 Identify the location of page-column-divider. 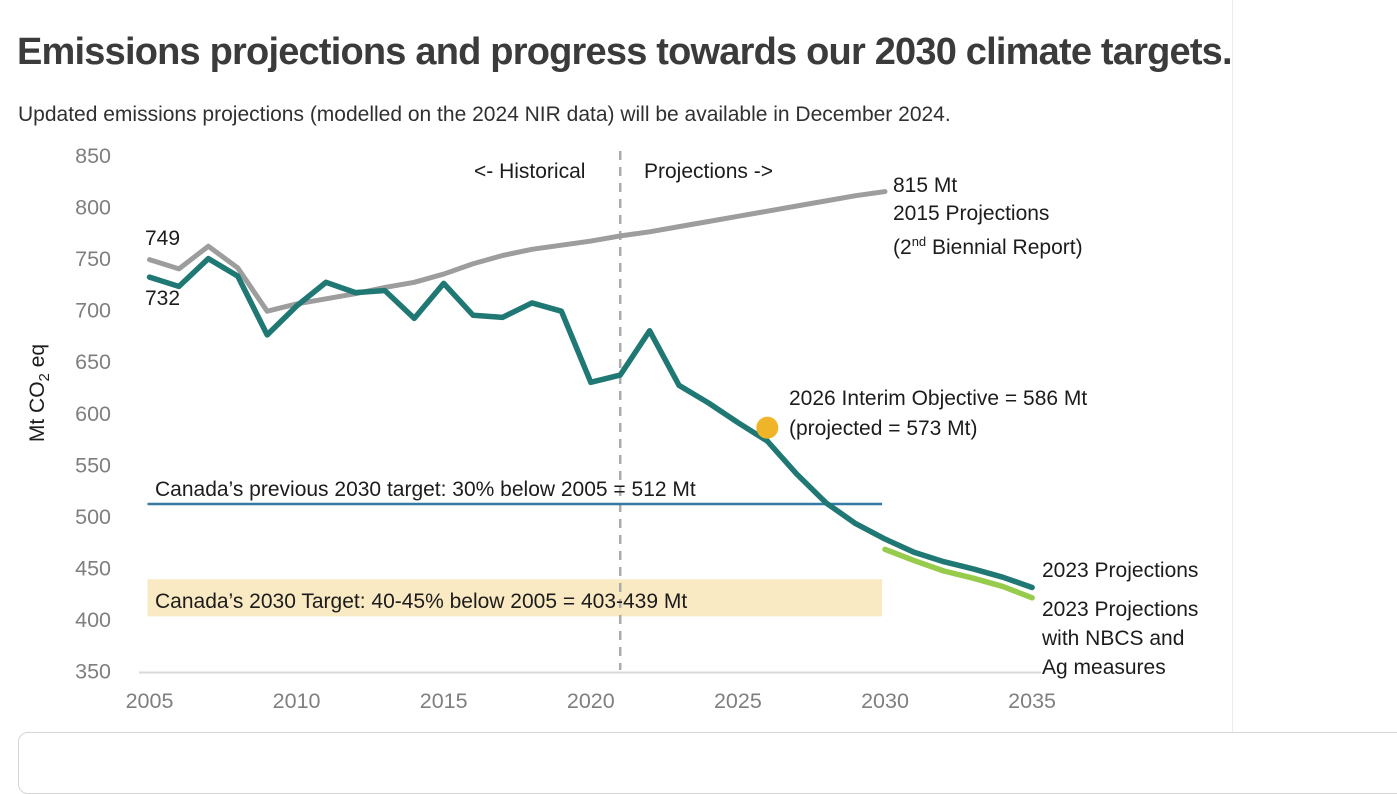
(1232, 366).